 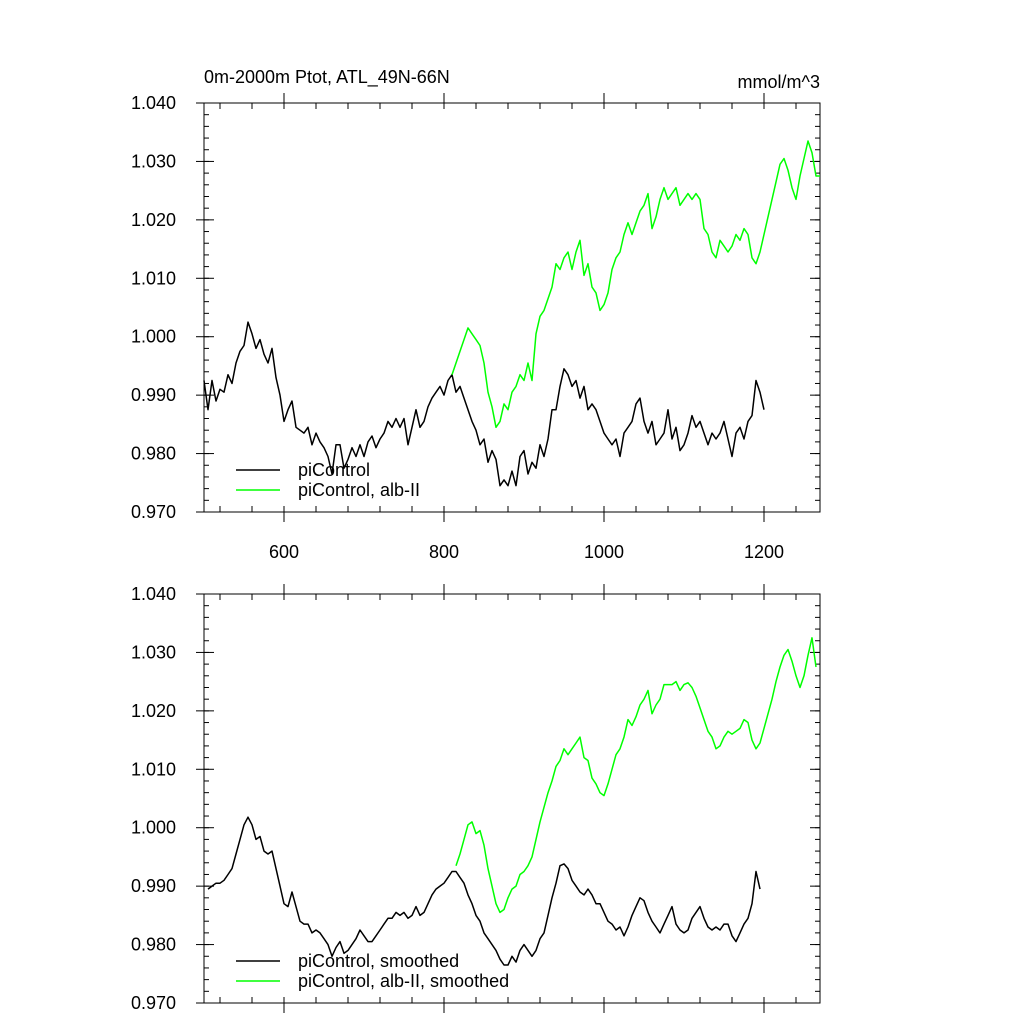 What do you see at coordinates (403, 981) in the screenshot?
I see `legend-label: piControl, alb-II, smoothed` at bounding box center [403, 981].